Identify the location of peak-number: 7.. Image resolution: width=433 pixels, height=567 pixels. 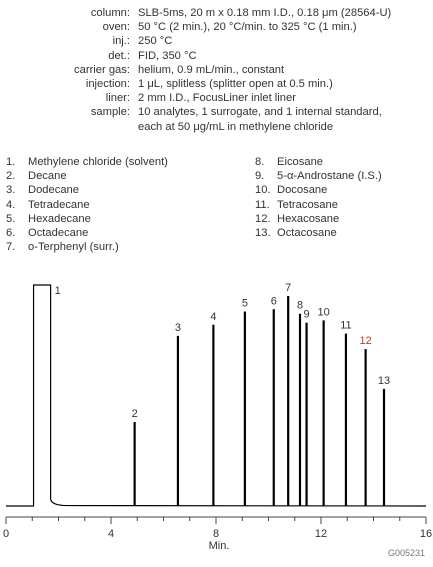
(11, 247).